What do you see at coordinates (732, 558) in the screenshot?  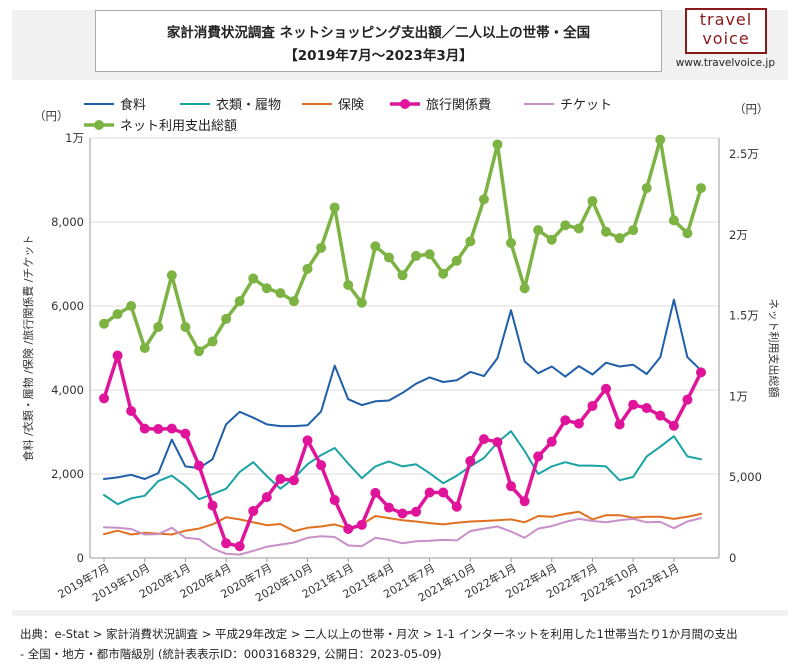 I see `y-right-tick-label: 0` at bounding box center [732, 558].